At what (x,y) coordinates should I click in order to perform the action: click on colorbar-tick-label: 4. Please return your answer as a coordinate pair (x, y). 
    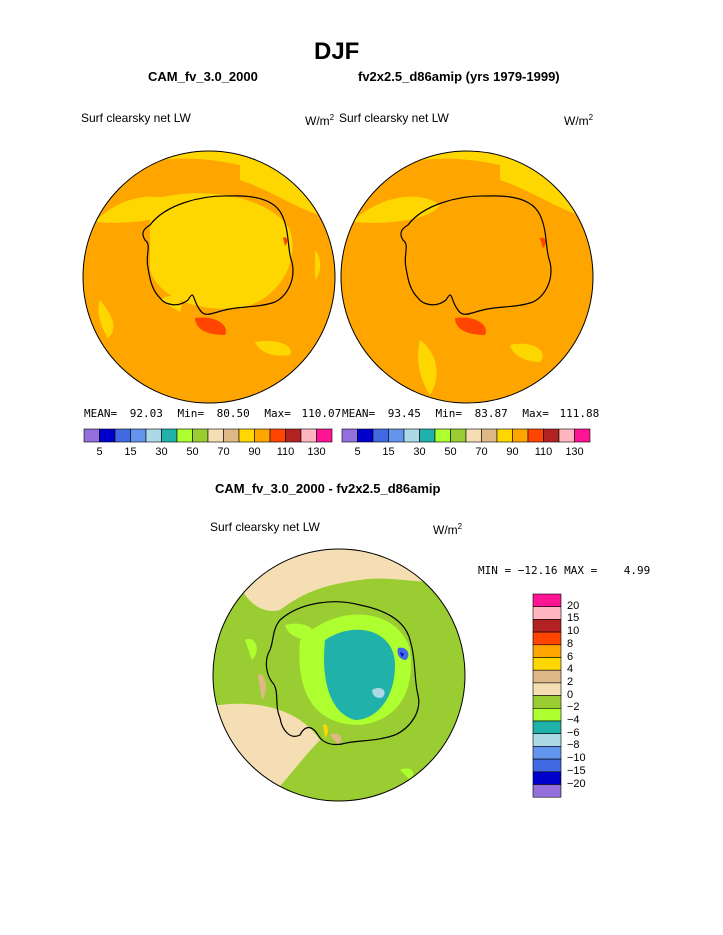
    Looking at the image, I should click on (570, 669).